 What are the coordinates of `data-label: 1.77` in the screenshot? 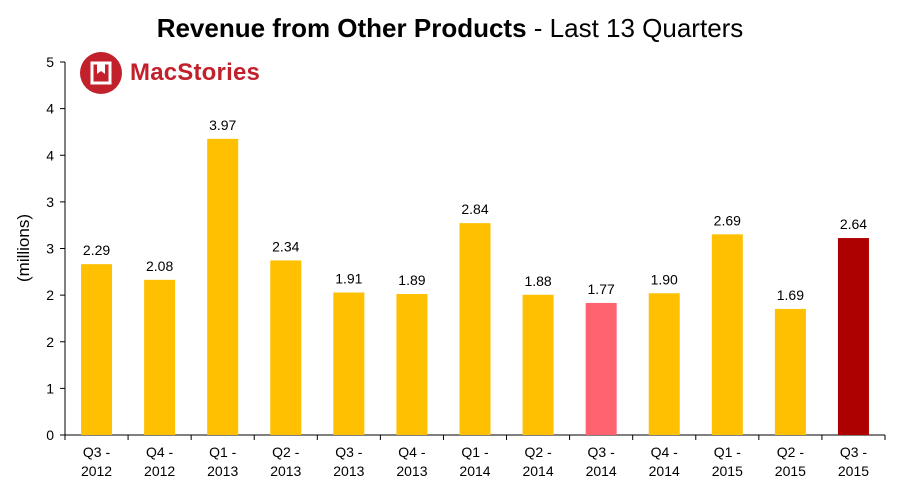 It's located at (601, 289).